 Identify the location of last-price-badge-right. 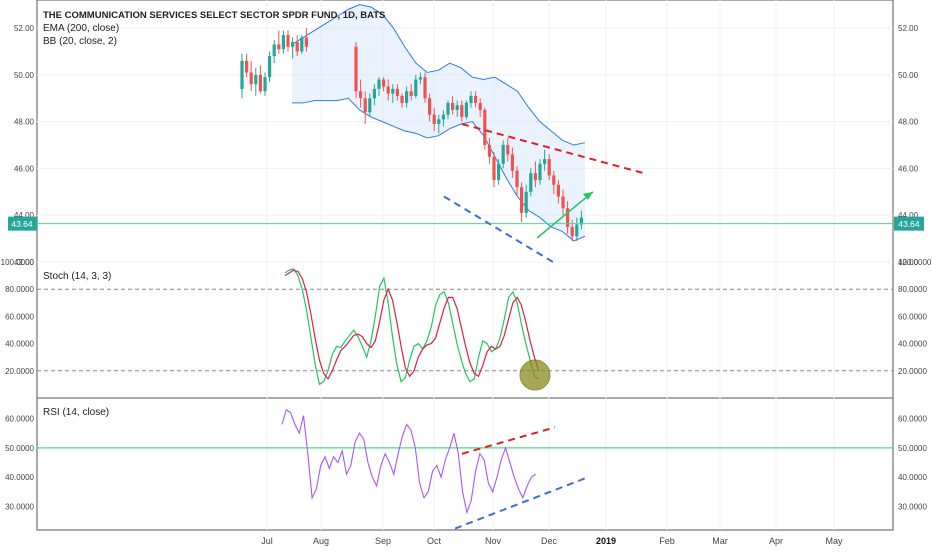
(909, 223).